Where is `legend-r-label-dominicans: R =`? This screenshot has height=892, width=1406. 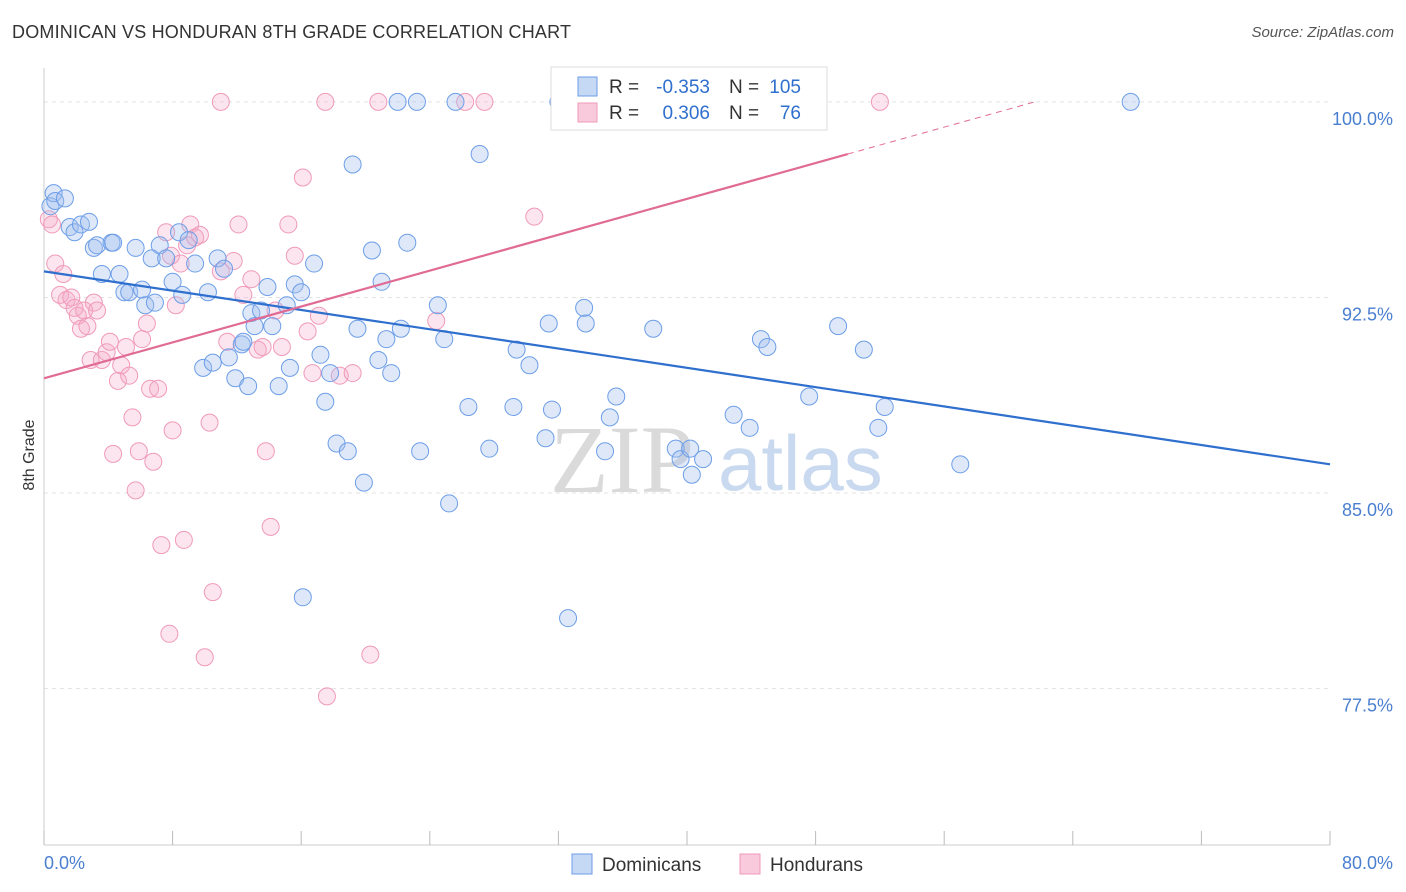
legend-r-label-dominicans: R = is located at coordinates (624, 87).